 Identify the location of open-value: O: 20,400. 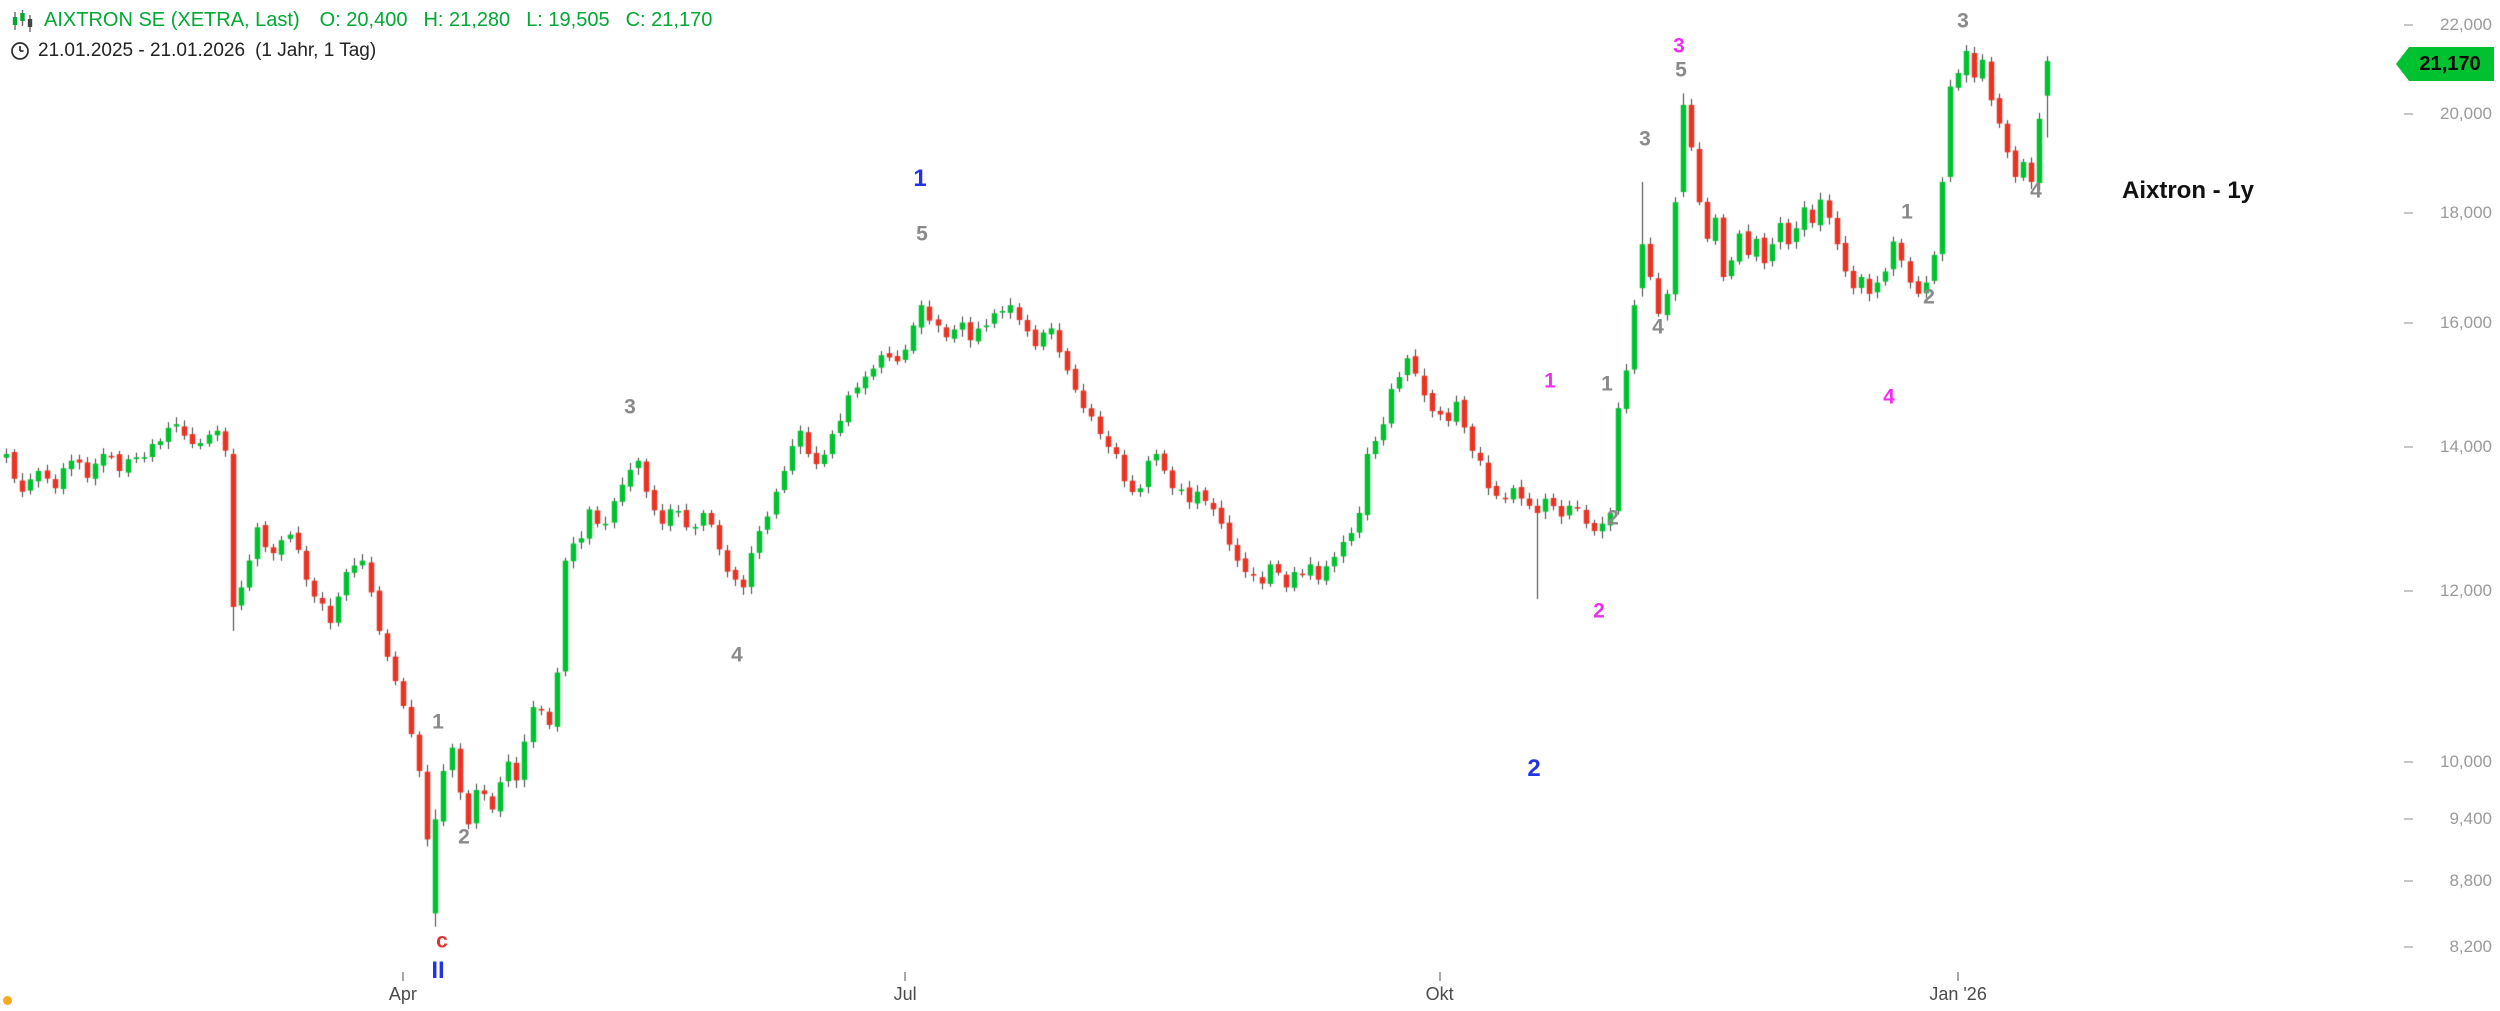
(363, 20).